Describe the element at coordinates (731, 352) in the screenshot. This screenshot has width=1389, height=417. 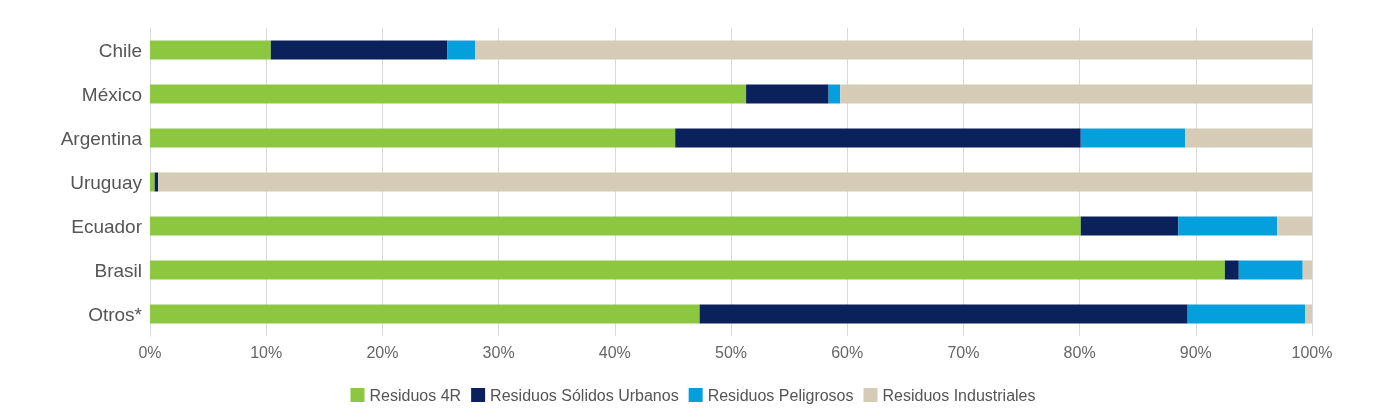
I see `x-tick-label: 50%` at that location.